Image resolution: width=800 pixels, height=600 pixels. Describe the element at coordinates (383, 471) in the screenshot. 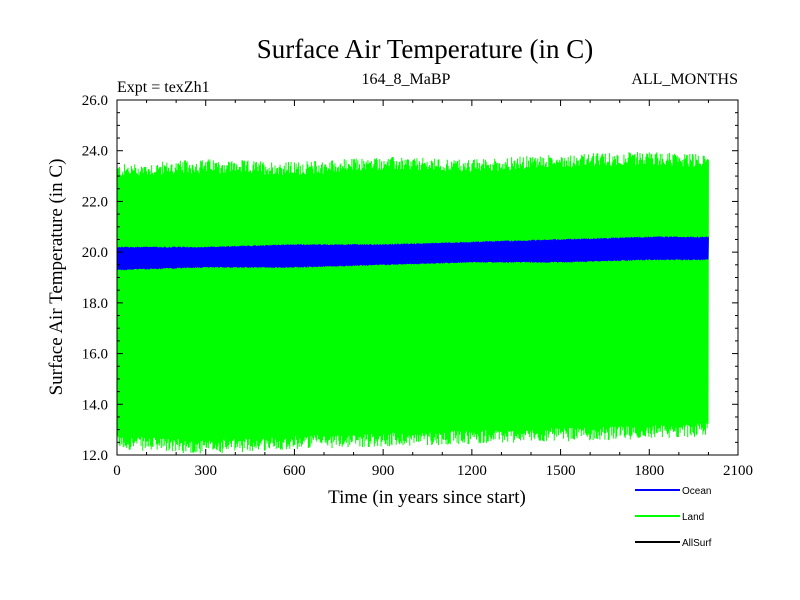

I see `x-tick-label: 900` at that location.